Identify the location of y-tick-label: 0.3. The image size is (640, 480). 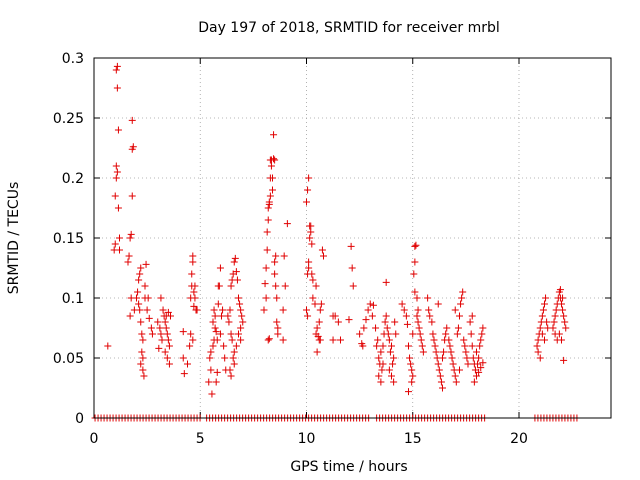
(73, 59).